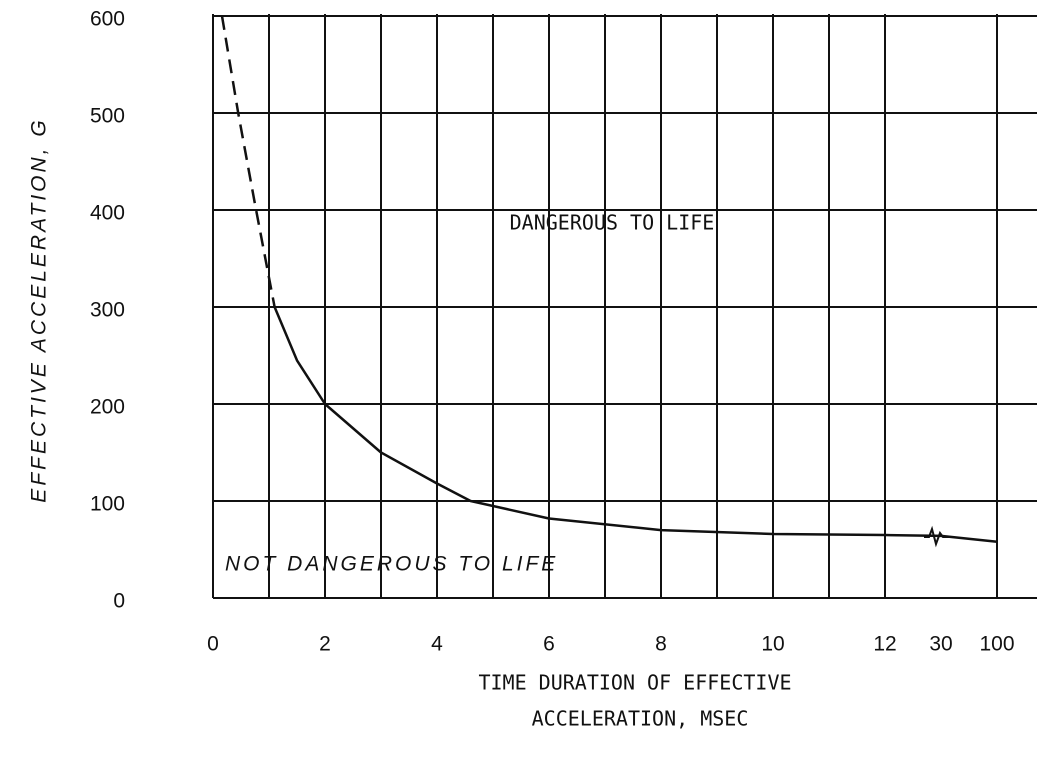 The image size is (1037, 758). I want to click on axis-break, so click(937, 536).